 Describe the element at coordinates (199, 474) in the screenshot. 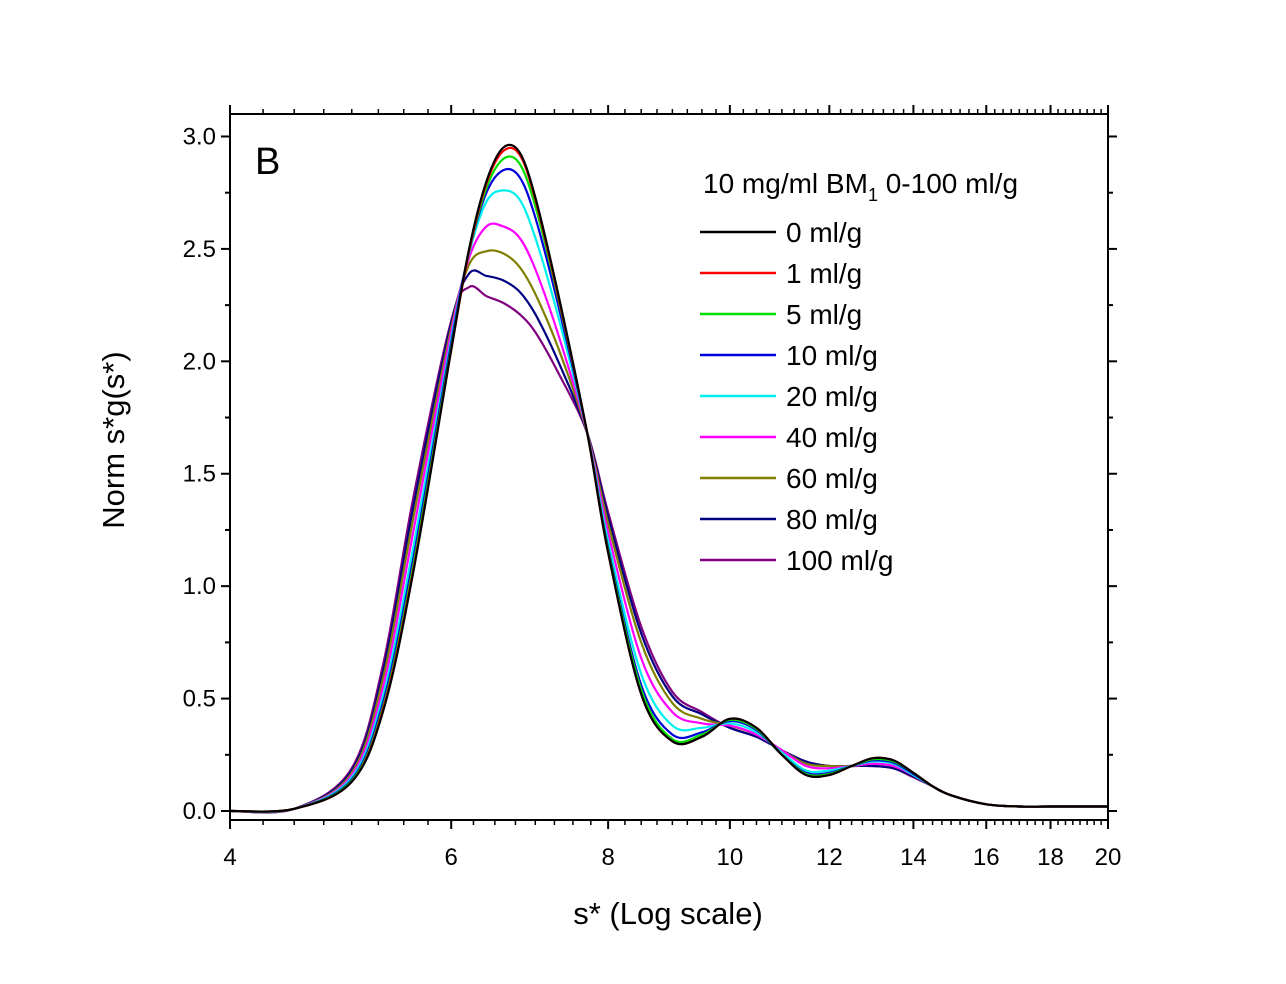

I see `y-tick-label: 1.5` at that location.